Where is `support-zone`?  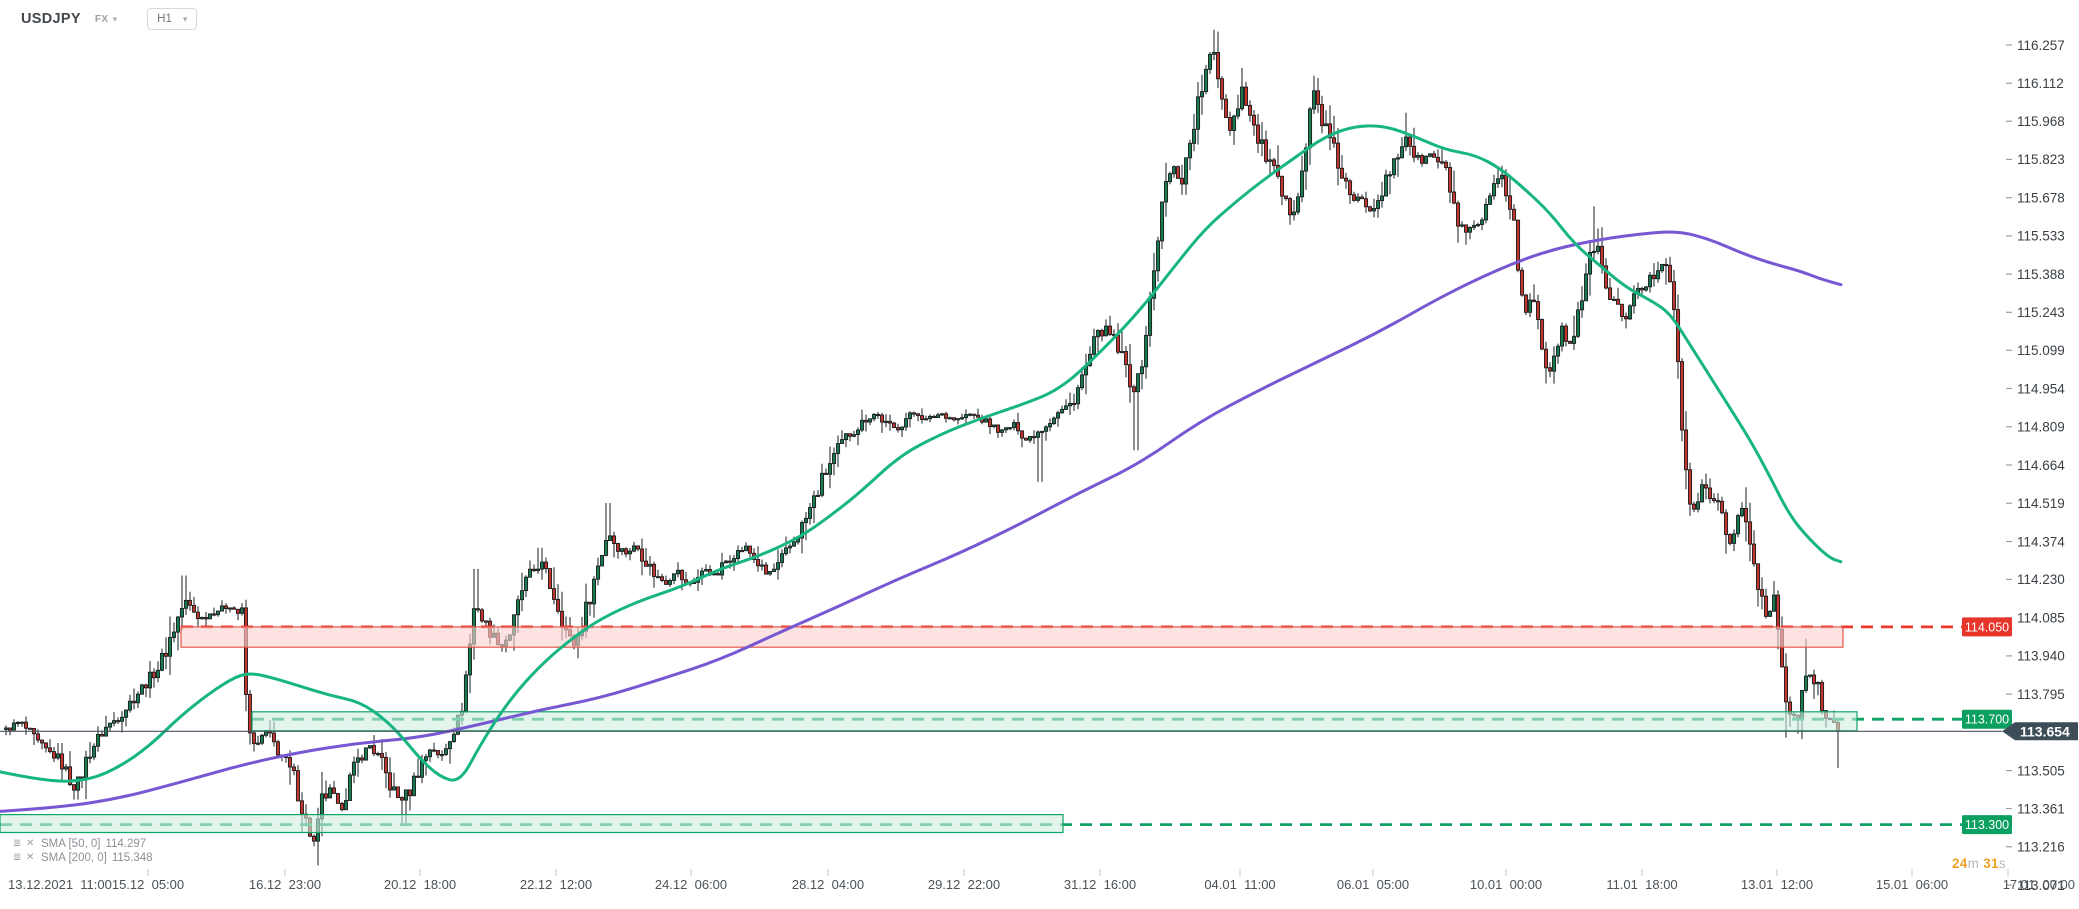
support-zone is located at coordinates (532, 823).